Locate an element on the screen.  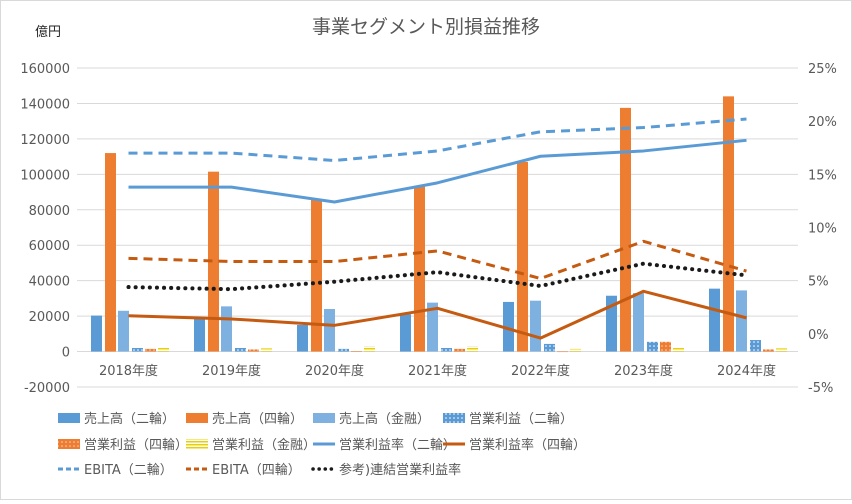
legend-item: 営業利益（四輪） is located at coordinates (123, 445).